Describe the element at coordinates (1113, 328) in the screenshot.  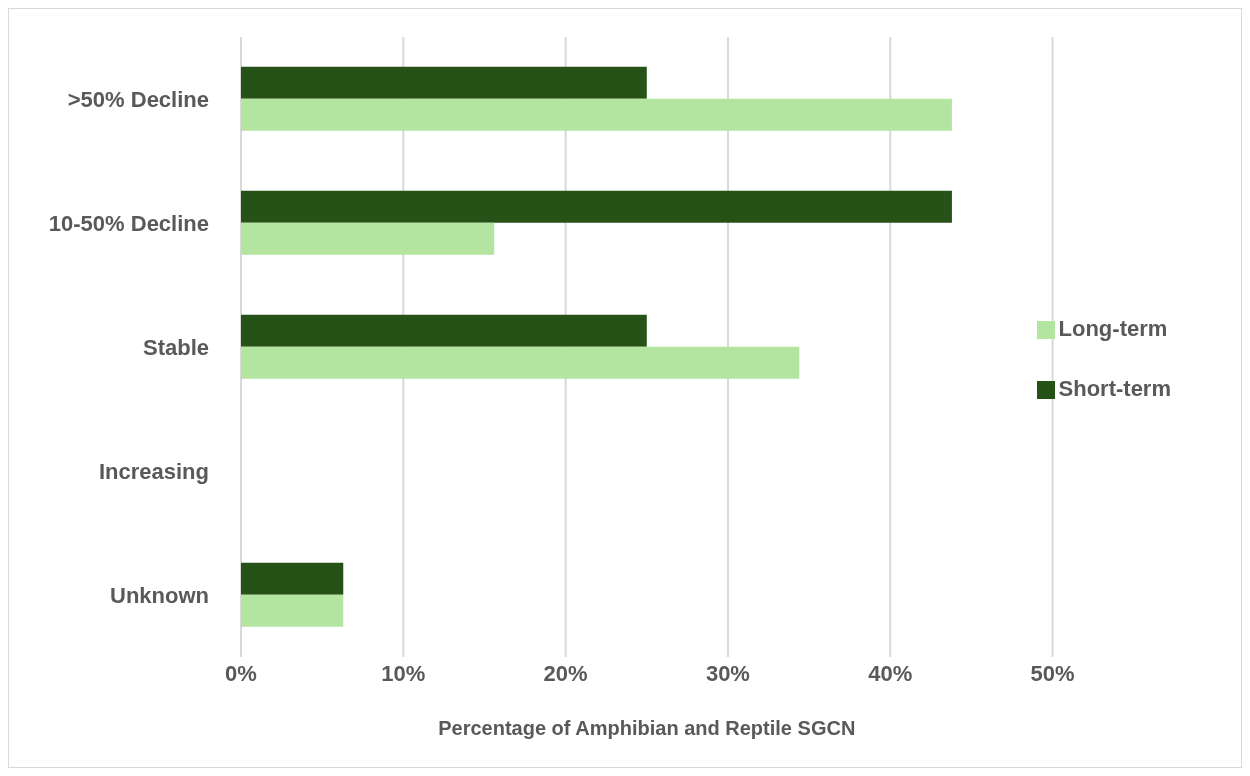
I see `legend-label: Long-term` at that location.